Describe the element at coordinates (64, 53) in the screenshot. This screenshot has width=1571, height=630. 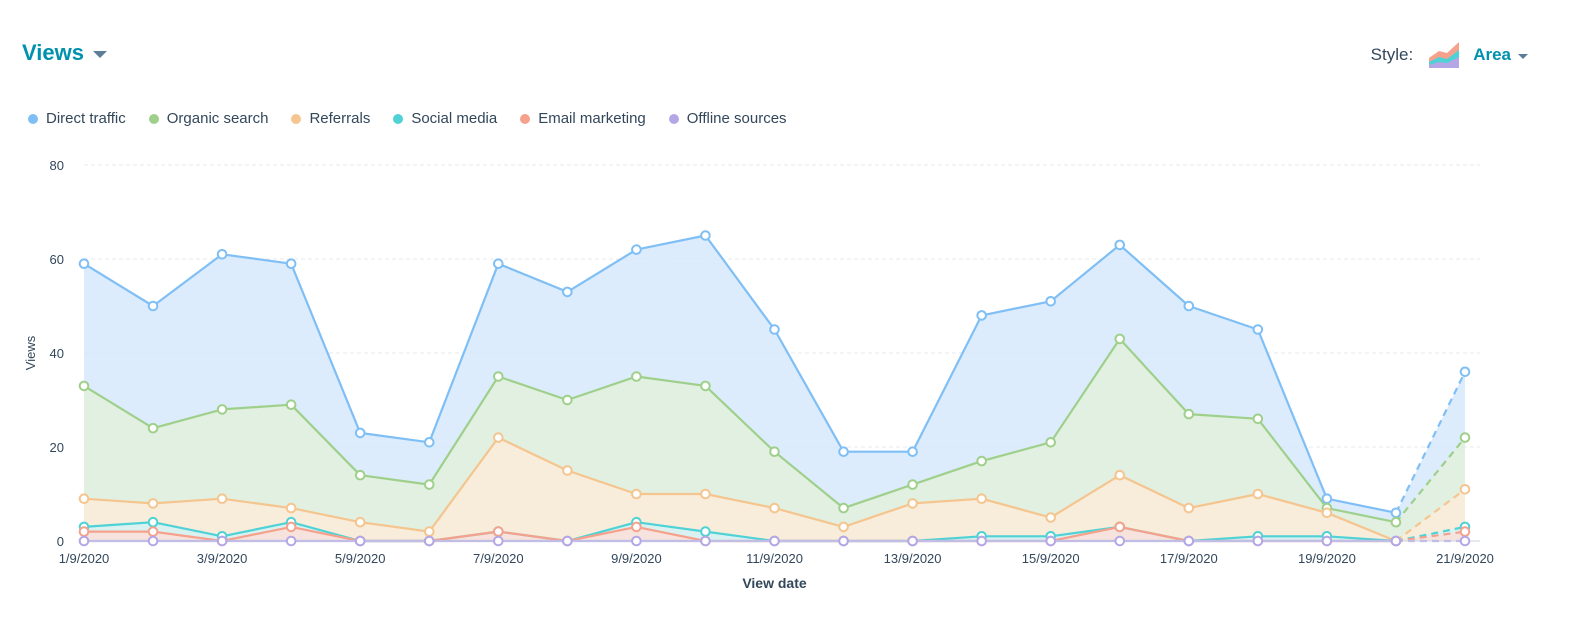
I see `chart-title-dropdown: Views` at that location.